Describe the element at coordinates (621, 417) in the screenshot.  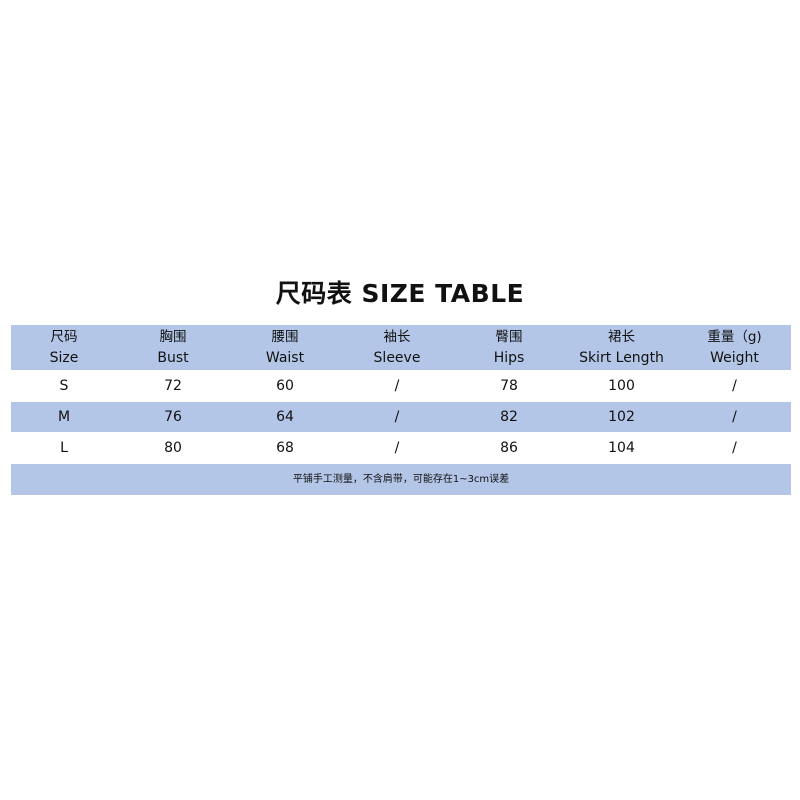
I see `table-cell: 102` at that location.